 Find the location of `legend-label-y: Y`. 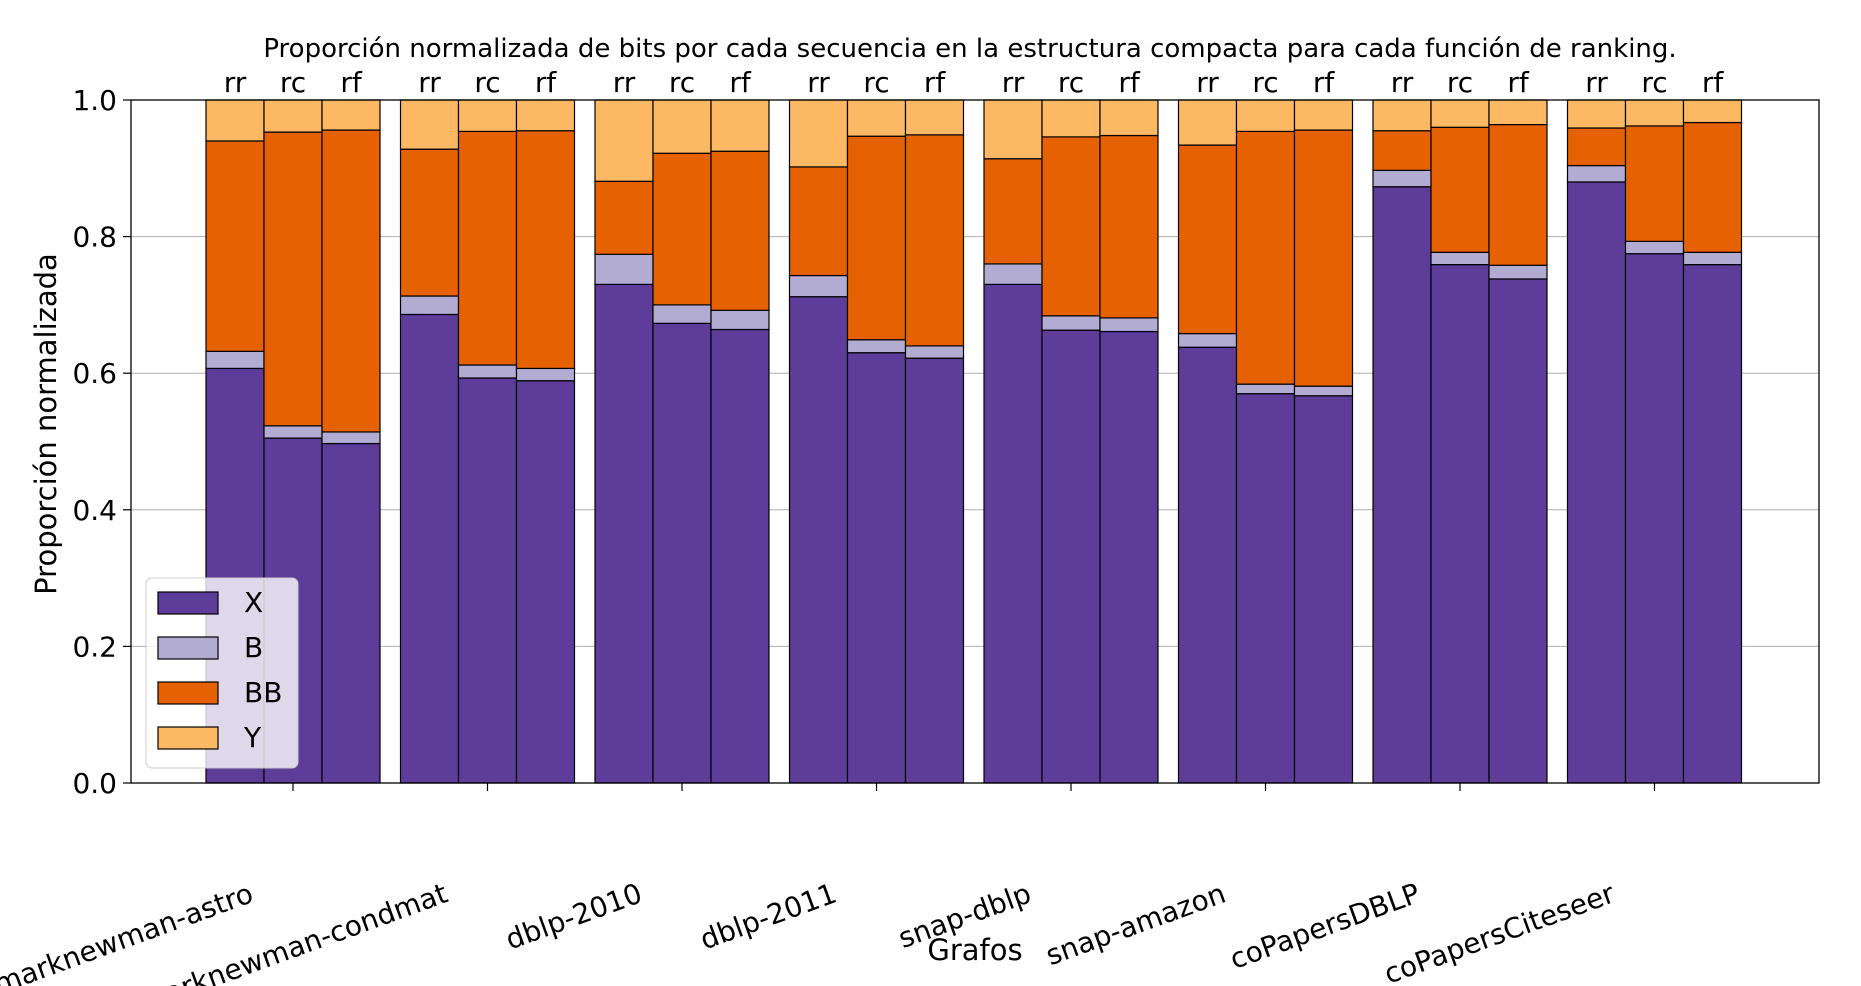

legend-label-y: Y is located at coordinates (252, 737).